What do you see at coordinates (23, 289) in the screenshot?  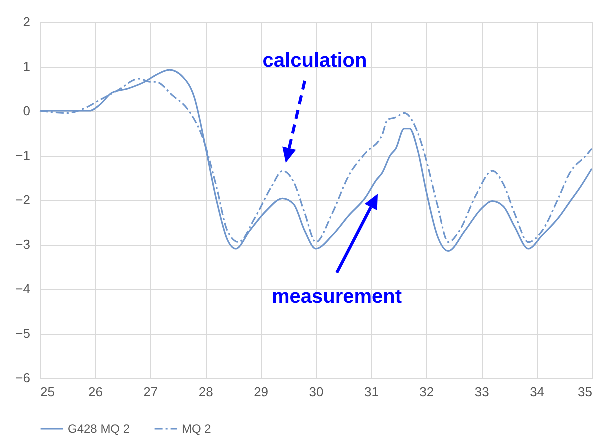 I see `y-tick-label: −4` at bounding box center [23, 289].